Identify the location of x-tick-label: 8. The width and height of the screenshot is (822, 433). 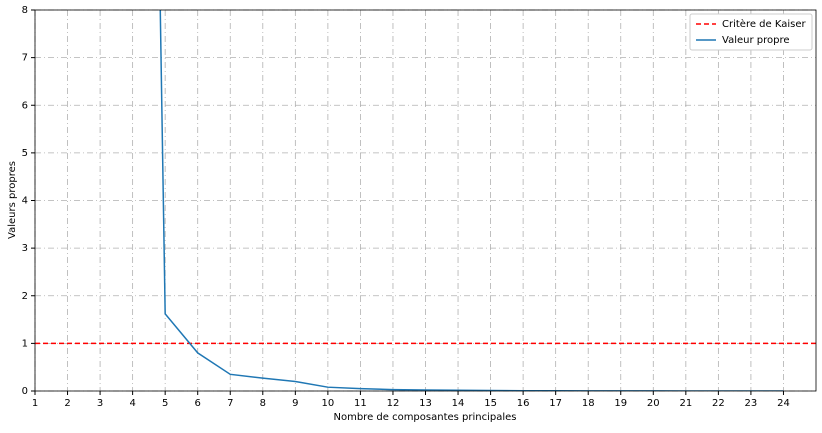
(263, 403).